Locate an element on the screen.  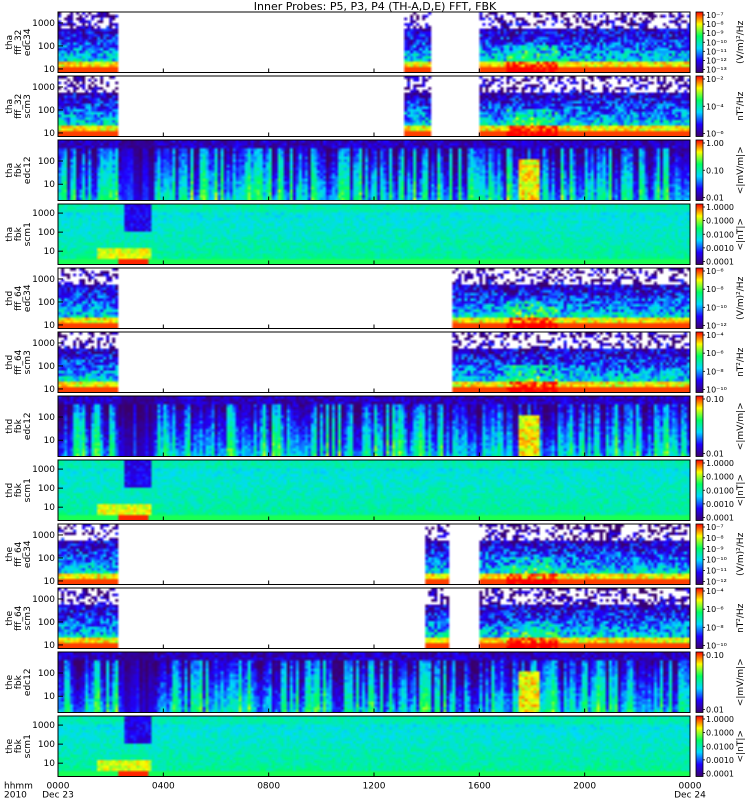
colorbar-tick-label: 1.00 is located at coordinates (715, 143).